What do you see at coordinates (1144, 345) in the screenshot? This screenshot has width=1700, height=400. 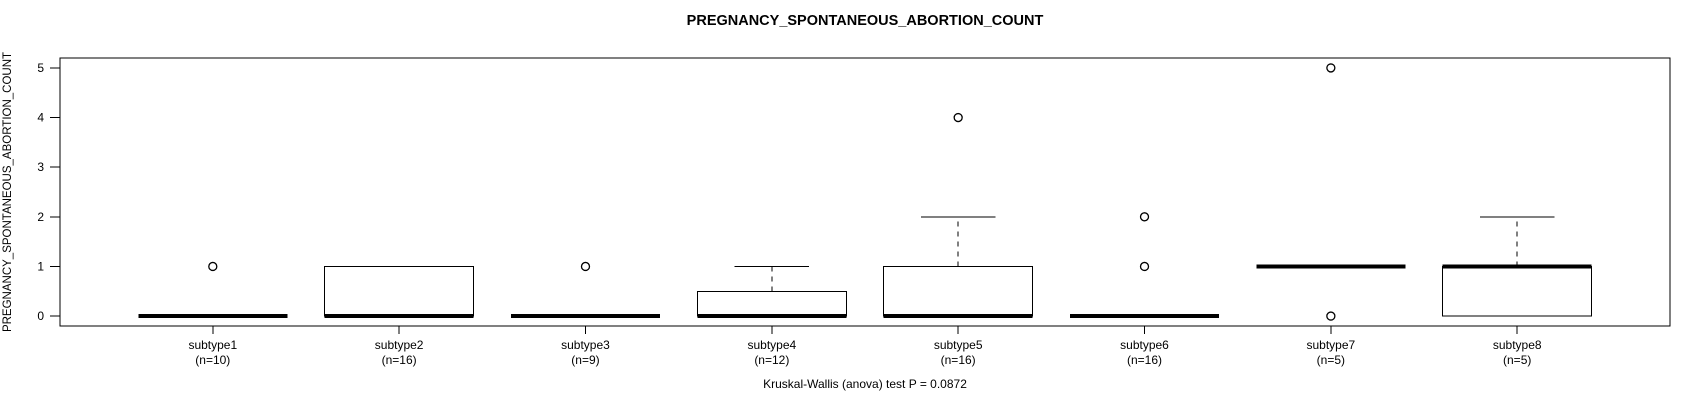 I see `x-tick-label: subtype6` at bounding box center [1144, 345].